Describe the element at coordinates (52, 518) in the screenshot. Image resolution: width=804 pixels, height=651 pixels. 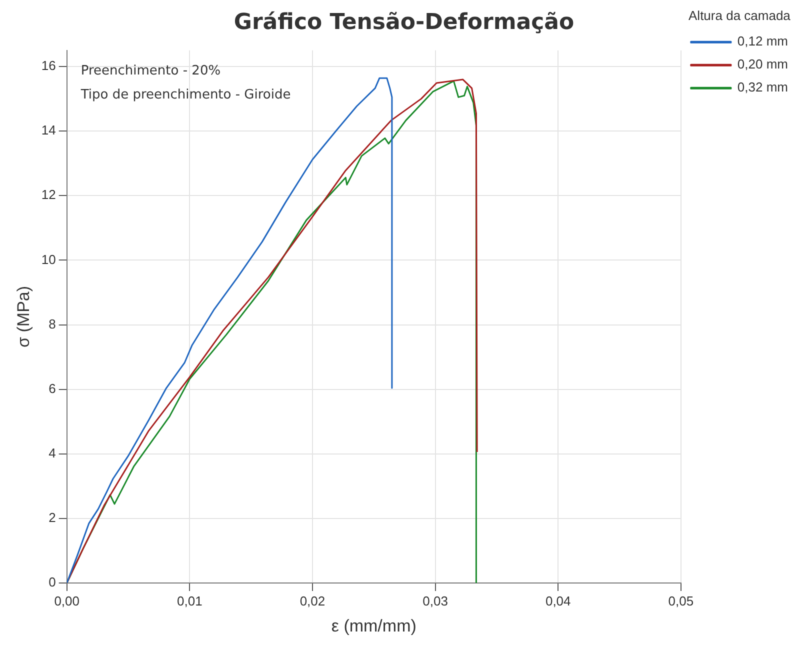
I see `y-tick-label: 2` at that location.